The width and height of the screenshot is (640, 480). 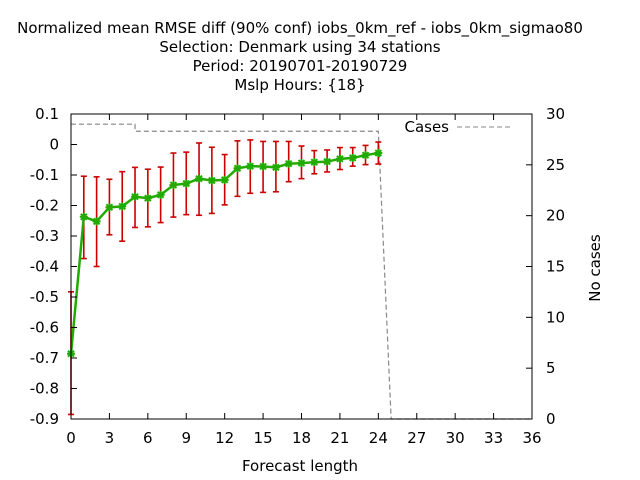 What do you see at coordinates (71, 438) in the screenshot?
I see `x-tick-label: 0` at bounding box center [71, 438].